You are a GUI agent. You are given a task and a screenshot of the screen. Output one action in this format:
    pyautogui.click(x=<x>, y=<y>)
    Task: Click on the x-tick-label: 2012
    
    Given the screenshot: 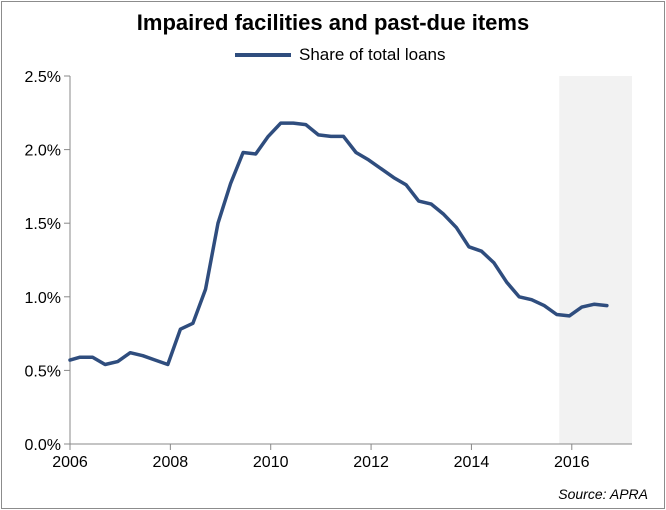 What is the action you would take?
    pyautogui.click(x=371, y=462)
    